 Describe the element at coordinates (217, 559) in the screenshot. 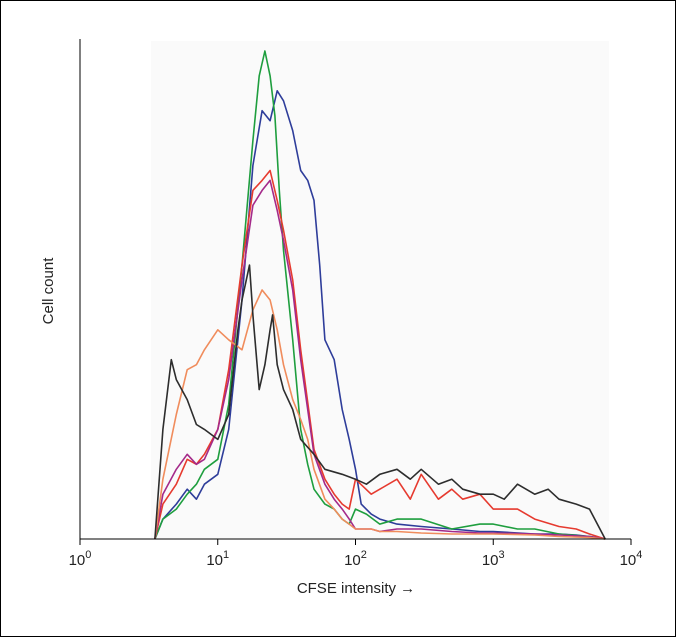

I see `x-tick-label-1: 10¹` at that location.